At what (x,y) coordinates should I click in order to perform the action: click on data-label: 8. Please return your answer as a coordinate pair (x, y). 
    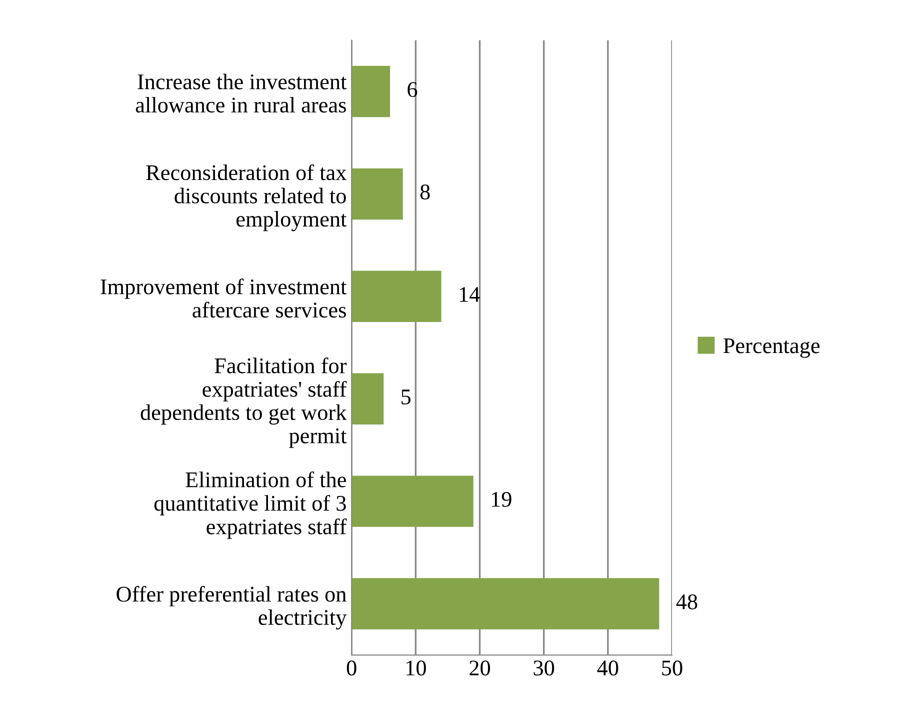
    Looking at the image, I should click on (425, 192).